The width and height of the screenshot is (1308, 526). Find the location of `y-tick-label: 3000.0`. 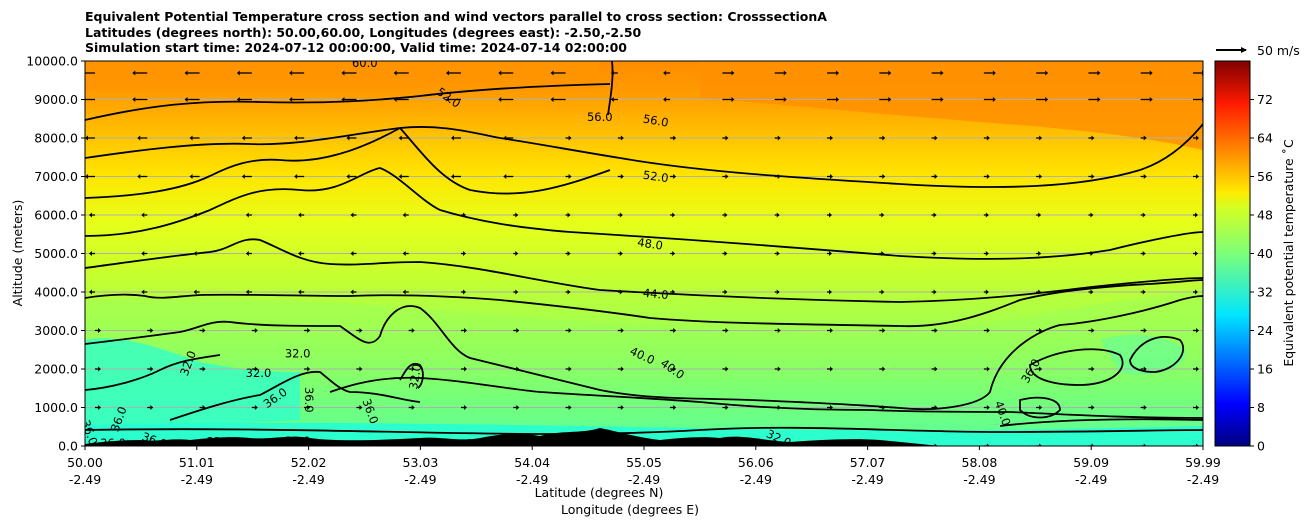

y-tick-label: 3000.0 is located at coordinates (56, 330).